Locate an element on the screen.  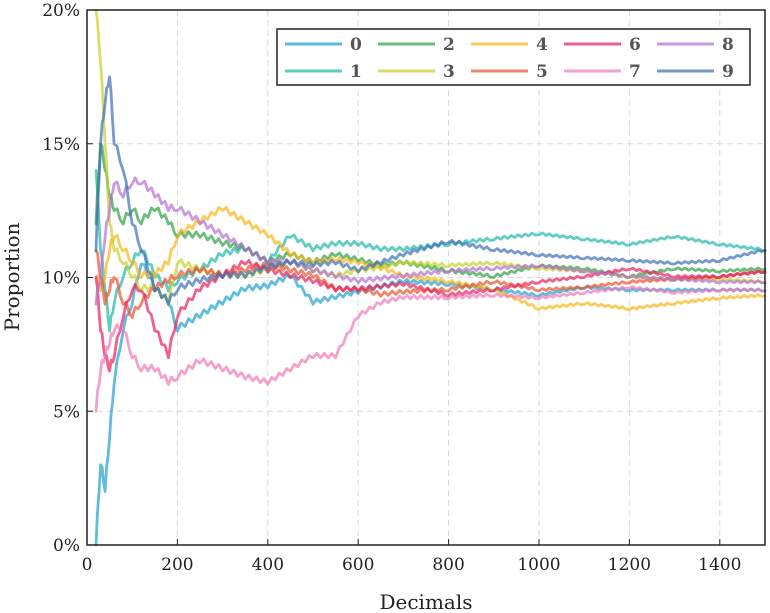
y-tick-label: 15% is located at coordinates (61, 145).